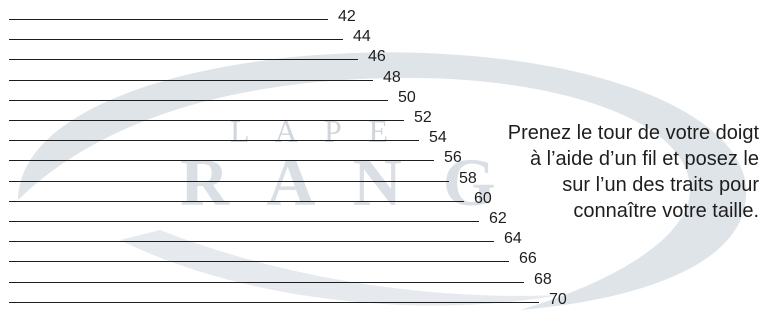 This screenshot has height=322, width=772. What do you see at coordinates (513, 238) in the screenshot?
I see `size-label: 64` at bounding box center [513, 238].